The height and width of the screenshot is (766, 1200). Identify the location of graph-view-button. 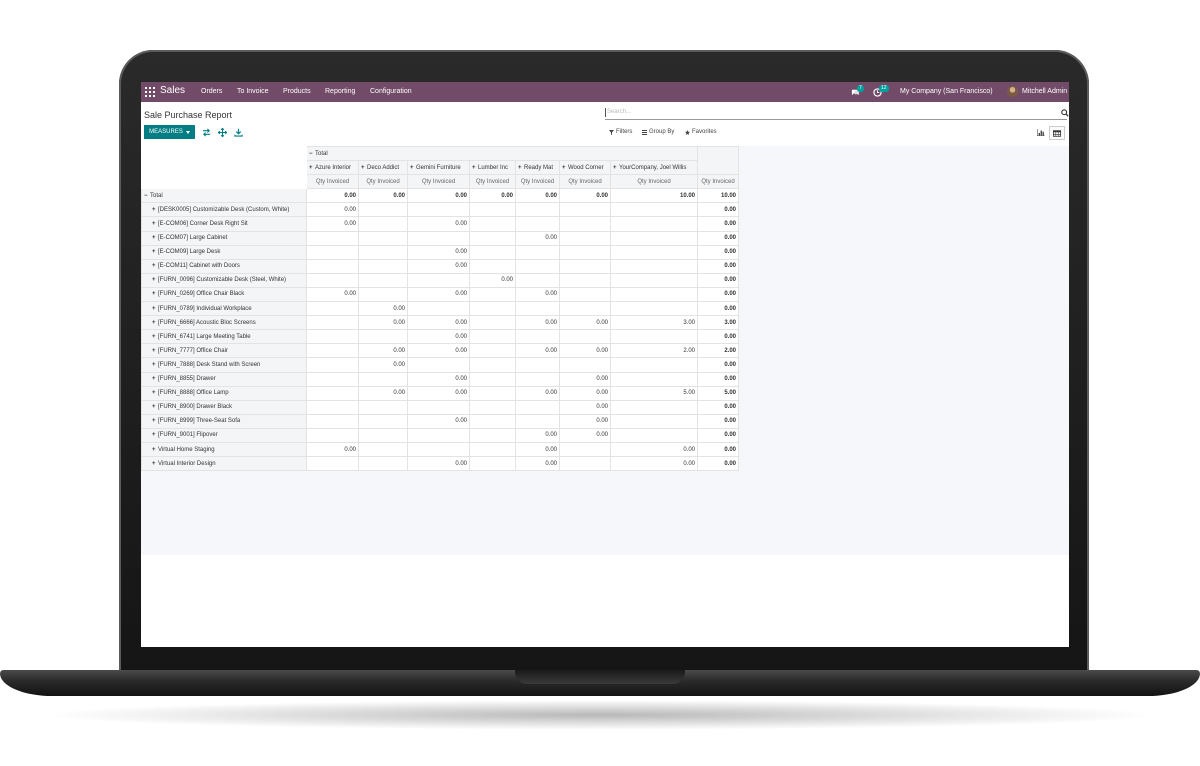
(1040, 132).